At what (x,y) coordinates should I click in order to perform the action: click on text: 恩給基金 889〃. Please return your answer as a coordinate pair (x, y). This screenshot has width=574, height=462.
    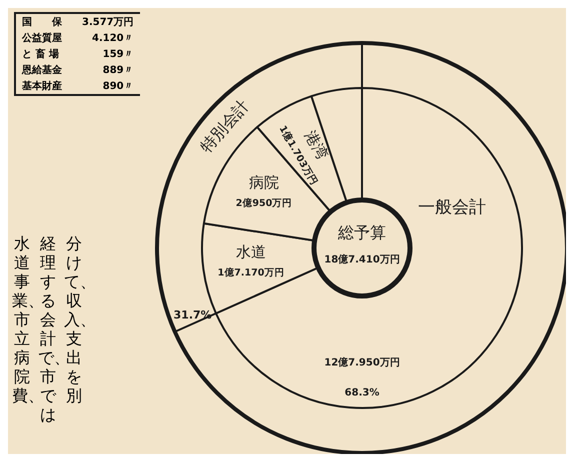
    Looking at the image, I should click on (78, 70).